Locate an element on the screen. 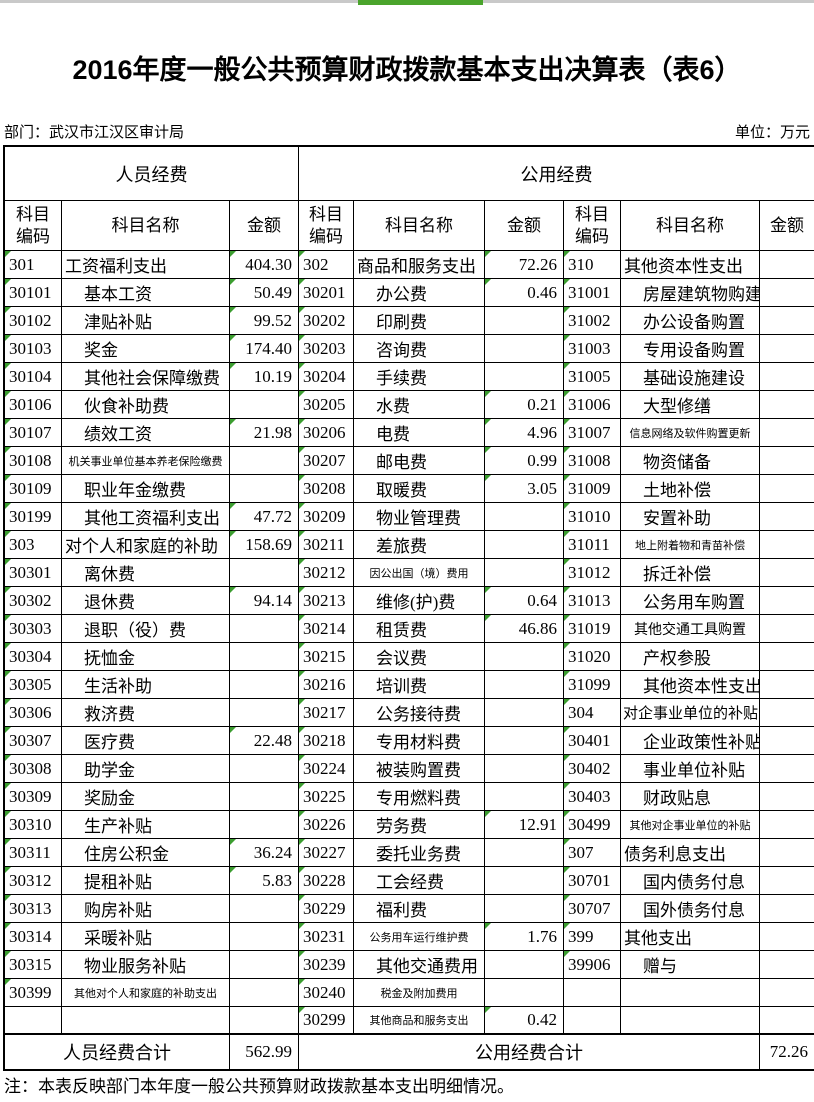 This screenshot has height=1102, width=814. code-cell: 31020 is located at coordinates (592, 657).